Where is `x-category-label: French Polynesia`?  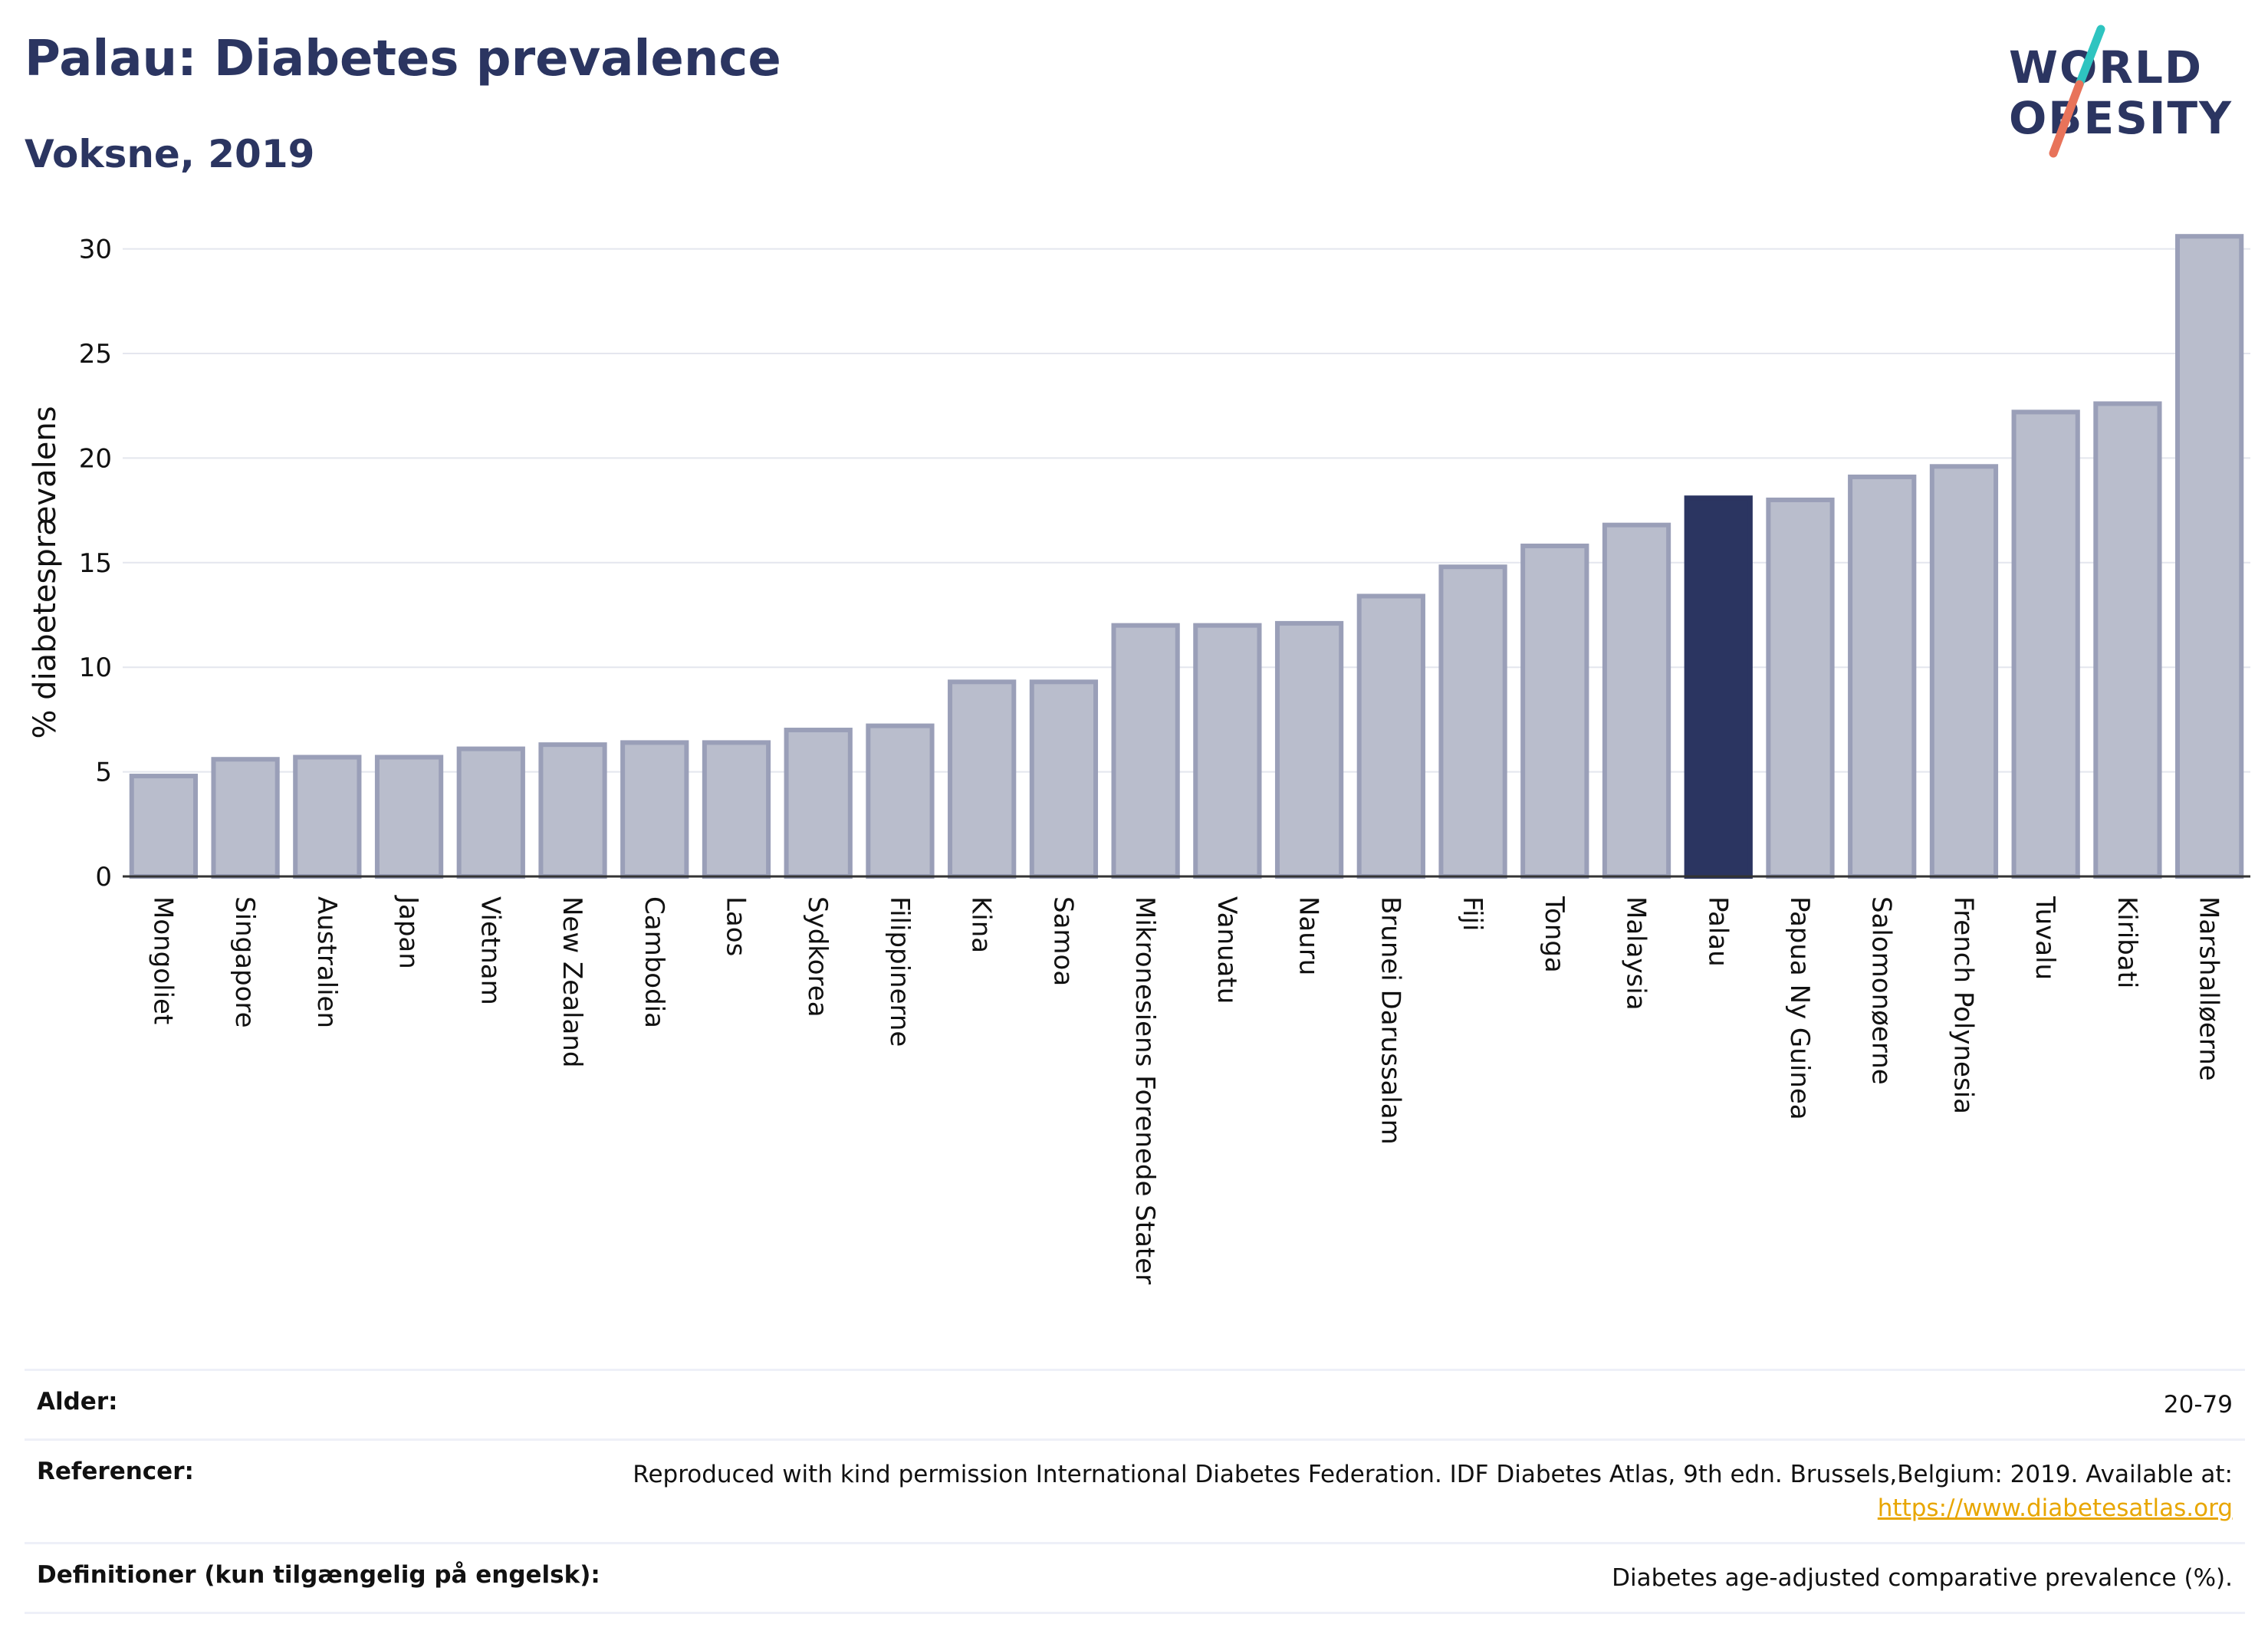
x-category-label: French Polynesia is located at coordinates (1963, 1005).